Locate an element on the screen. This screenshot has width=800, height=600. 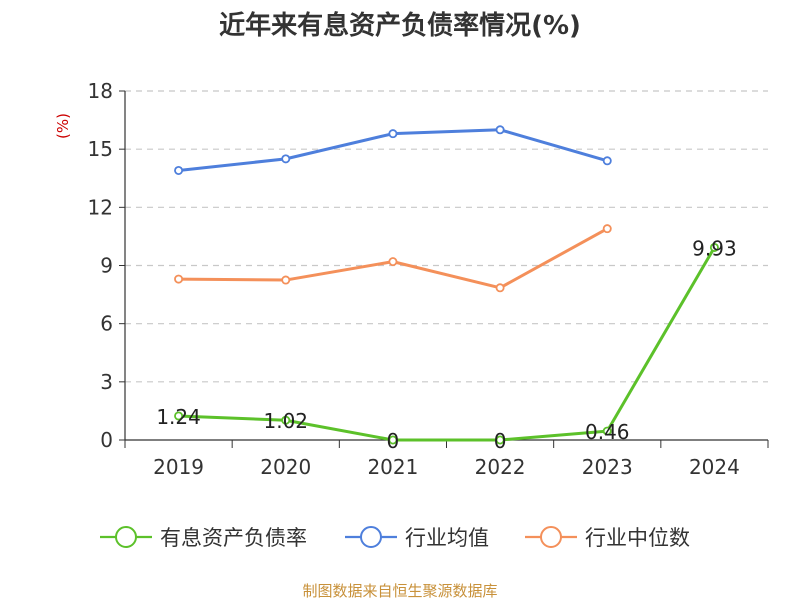
y-tick-label: 18 is located at coordinates (100, 91).